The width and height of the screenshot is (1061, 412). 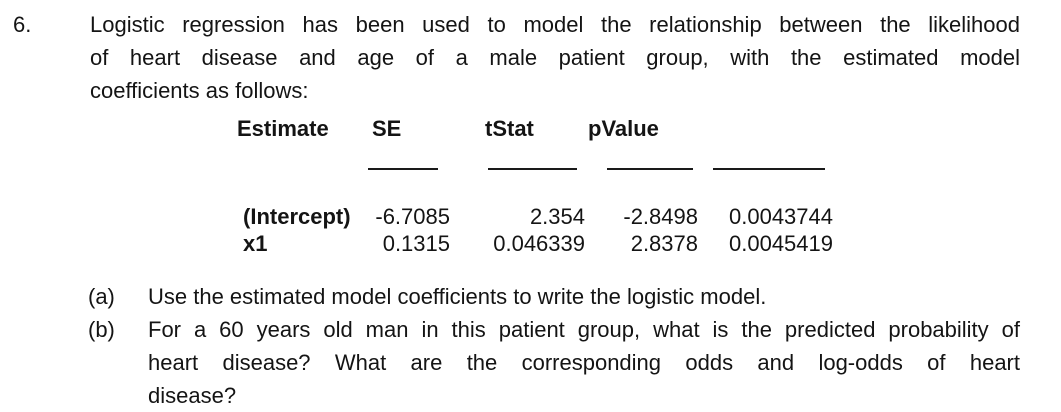 I want to click on row-label-intercept: (Intercept), so click(x=297, y=216).